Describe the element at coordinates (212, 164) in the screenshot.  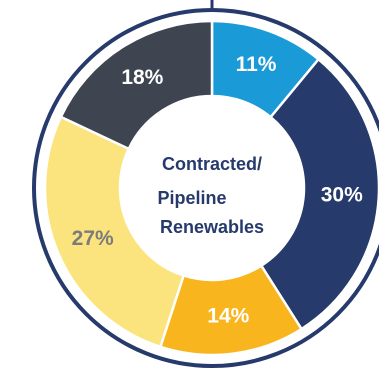
I see `center-label-line-1: Contracted/` at that location.